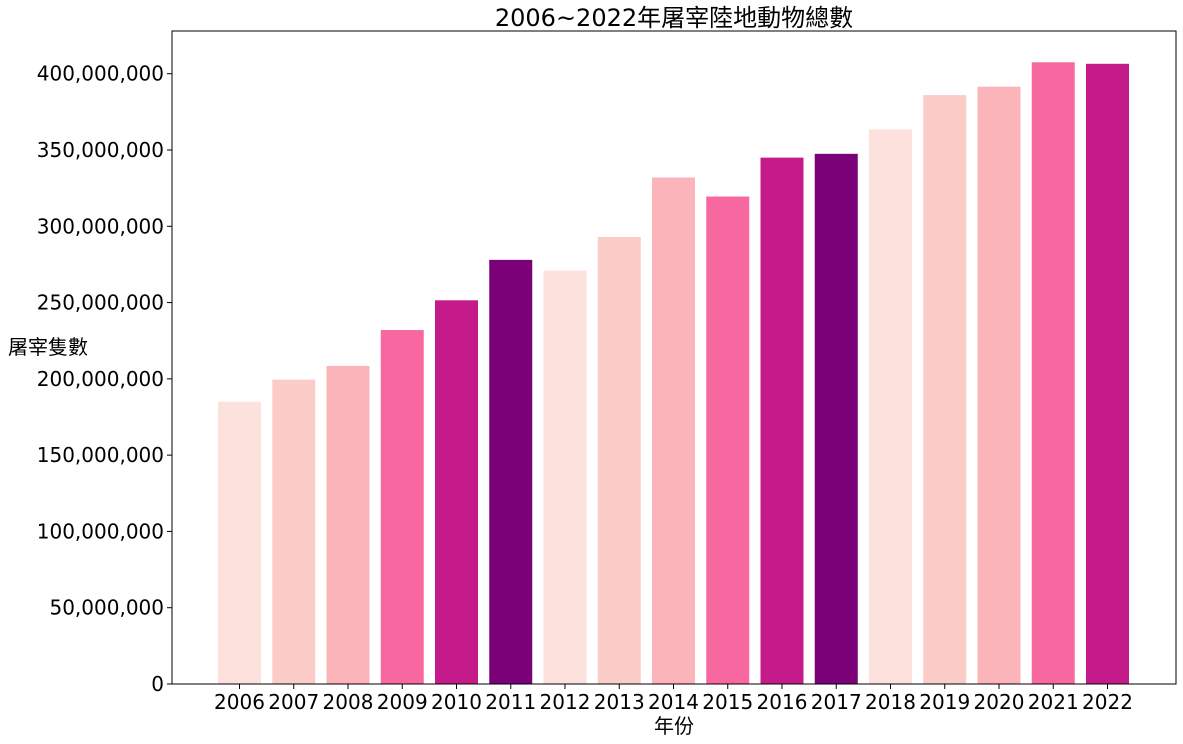 The width and height of the screenshot is (1183, 744). Describe the element at coordinates (782, 702) in the screenshot. I see `x-tick-label: 2016` at that location.